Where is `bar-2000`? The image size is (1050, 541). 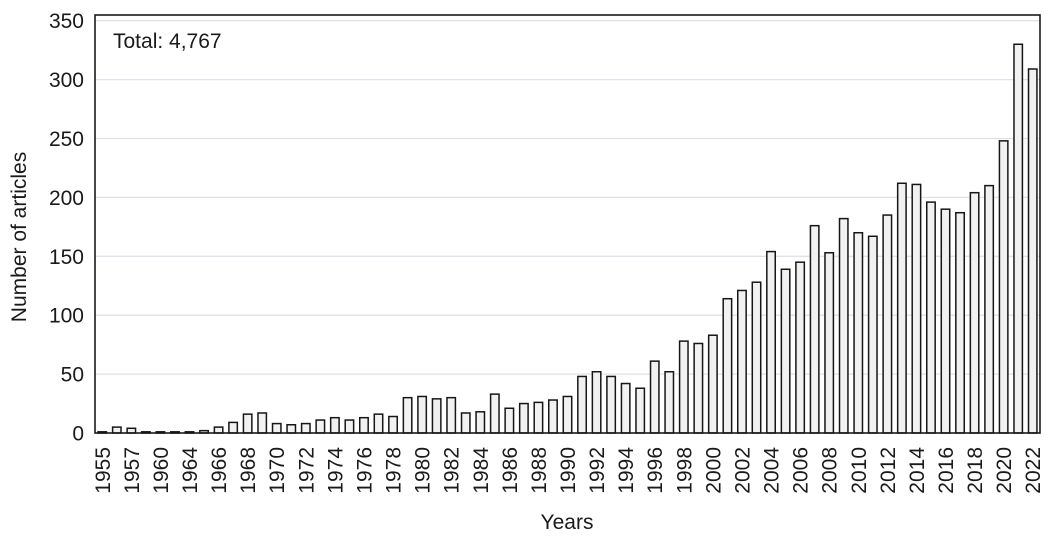 bar-2000 is located at coordinates (712, 384).